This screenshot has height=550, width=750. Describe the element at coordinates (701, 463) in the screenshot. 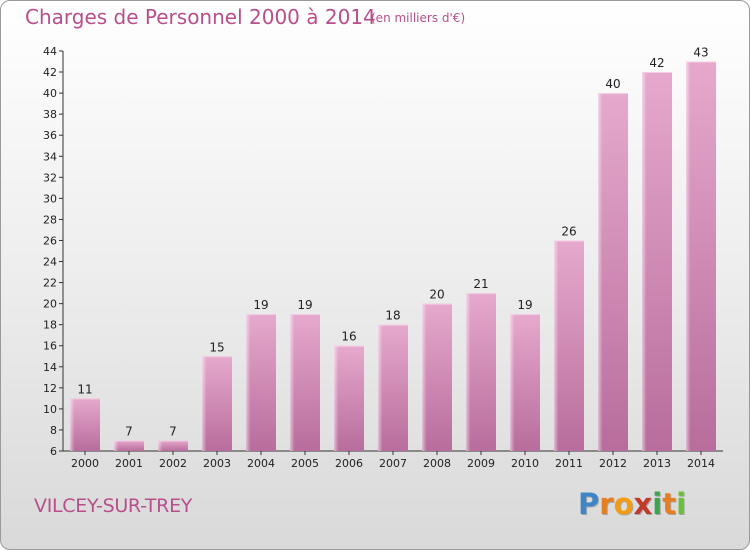

I see `x-tick-label: 2014` at that location.